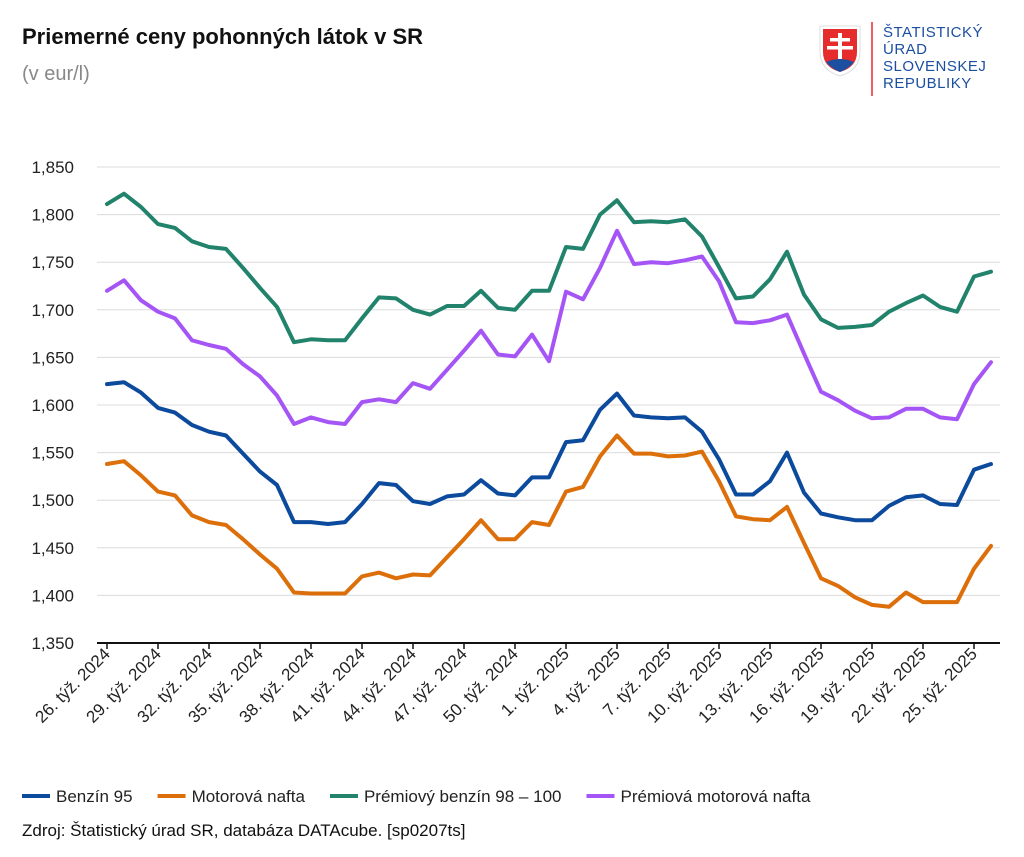  Describe the element at coordinates (715, 796) in the screenshot. I see `legend-label: Prémiová motorová nafta` at that location.